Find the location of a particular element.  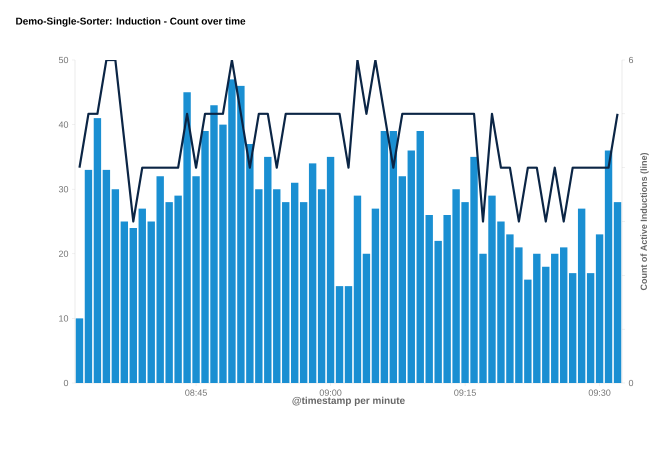

y2-tick-label: 6 is located at coordinates (631, 60).